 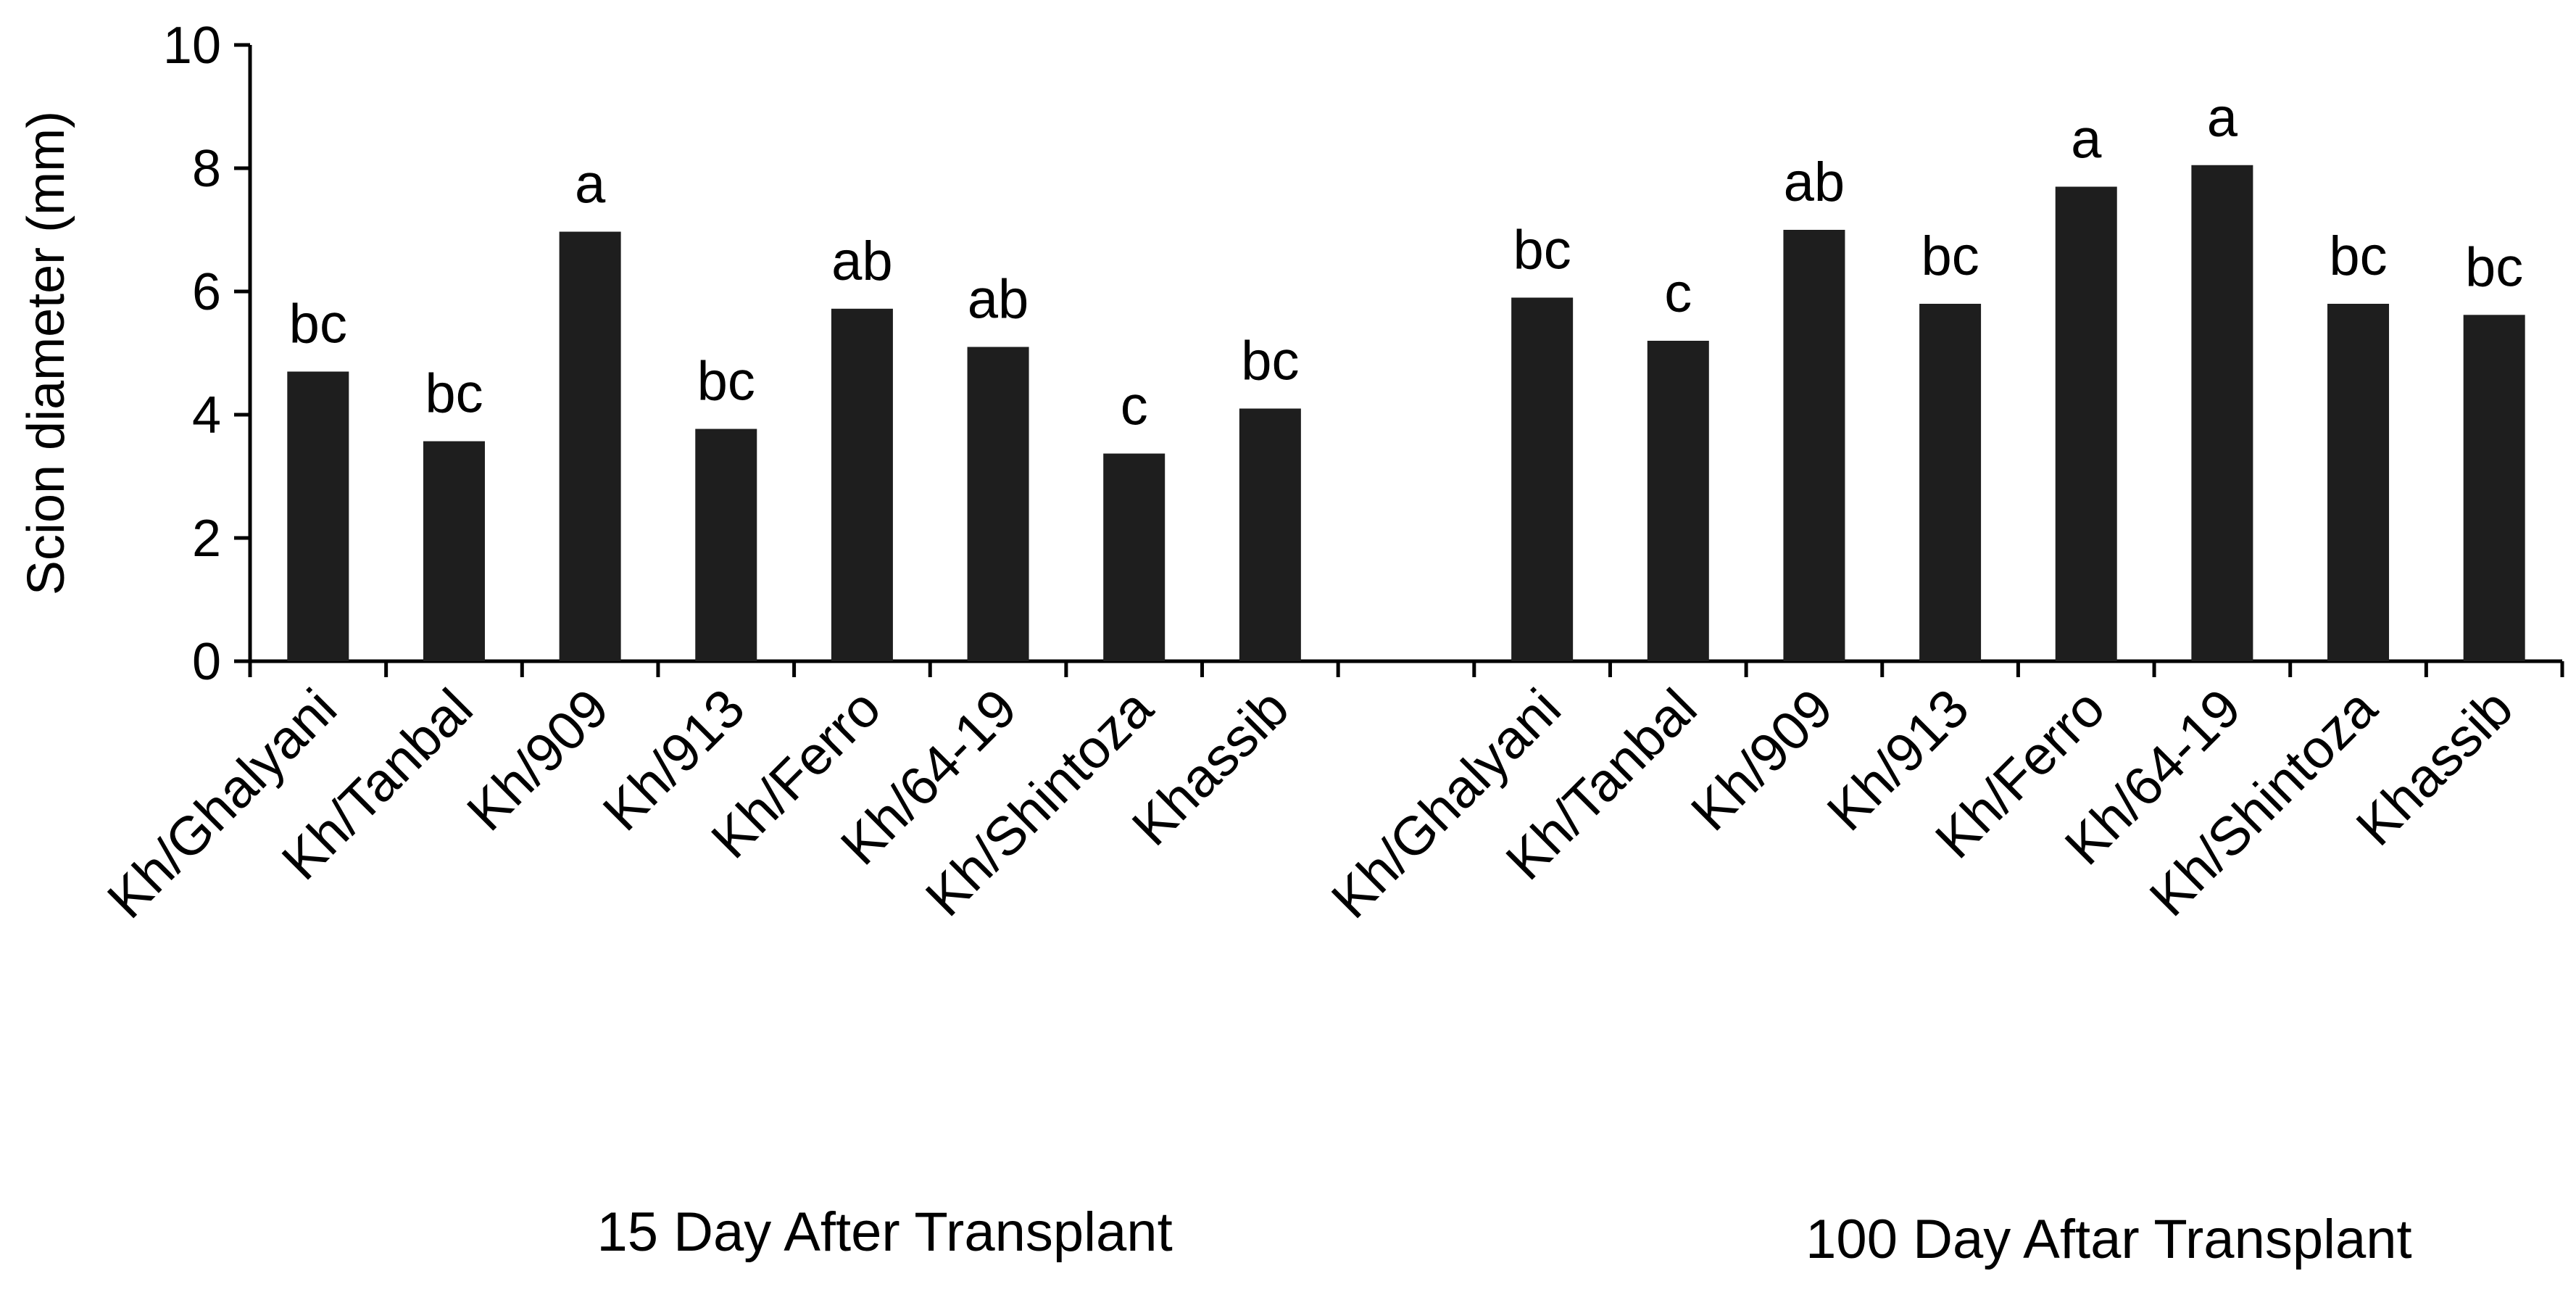 I want to click on y-tick-label: 2, so click(x=206, y=539).